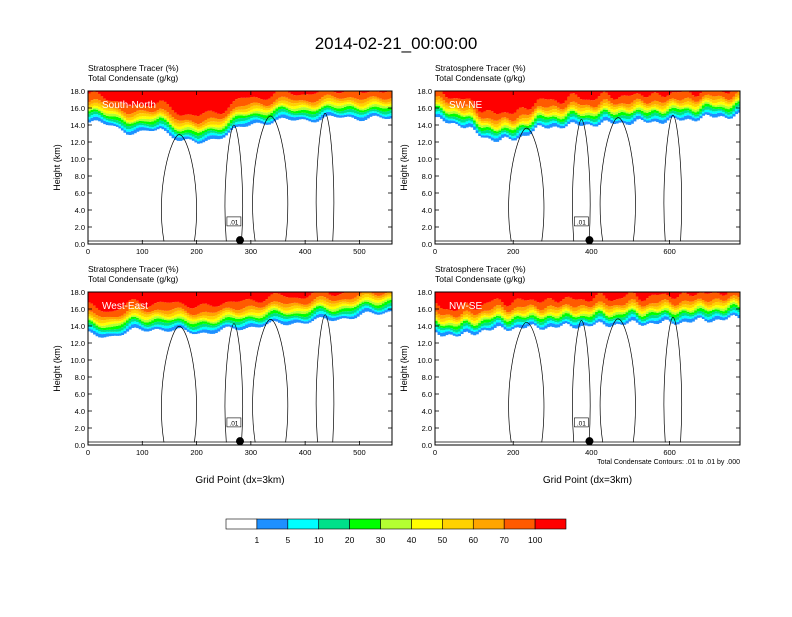 The image size is (792, 617). What do you see at coordinates (251, 251) in the screenshot?
I see `x-tick-label: 300` at bounding box center [251, 251].